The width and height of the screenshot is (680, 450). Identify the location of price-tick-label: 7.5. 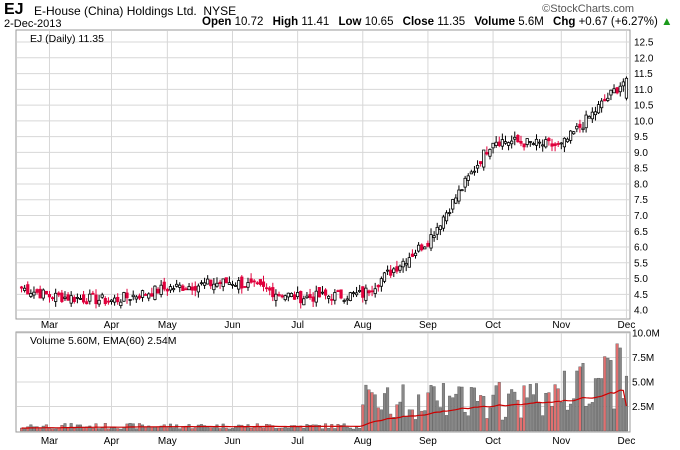
(641, 200).